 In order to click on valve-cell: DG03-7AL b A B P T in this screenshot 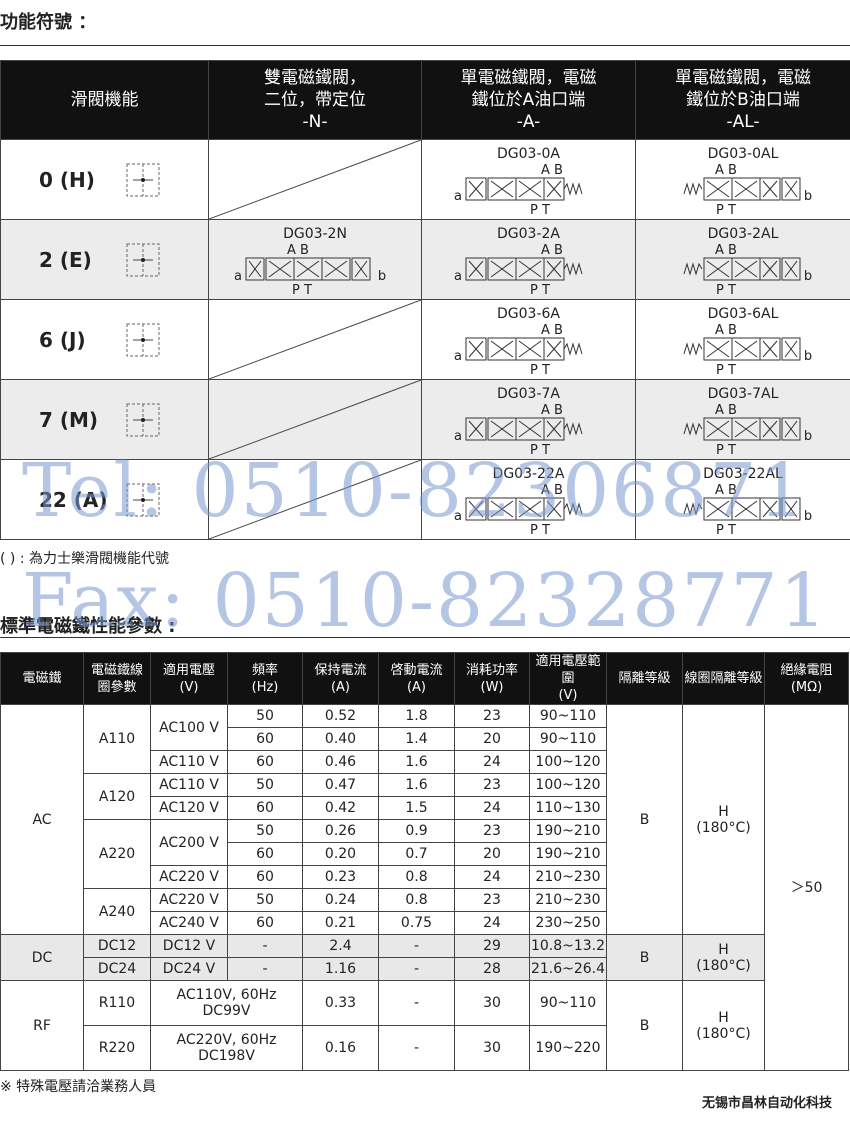, I will do `click(742, 419)`.